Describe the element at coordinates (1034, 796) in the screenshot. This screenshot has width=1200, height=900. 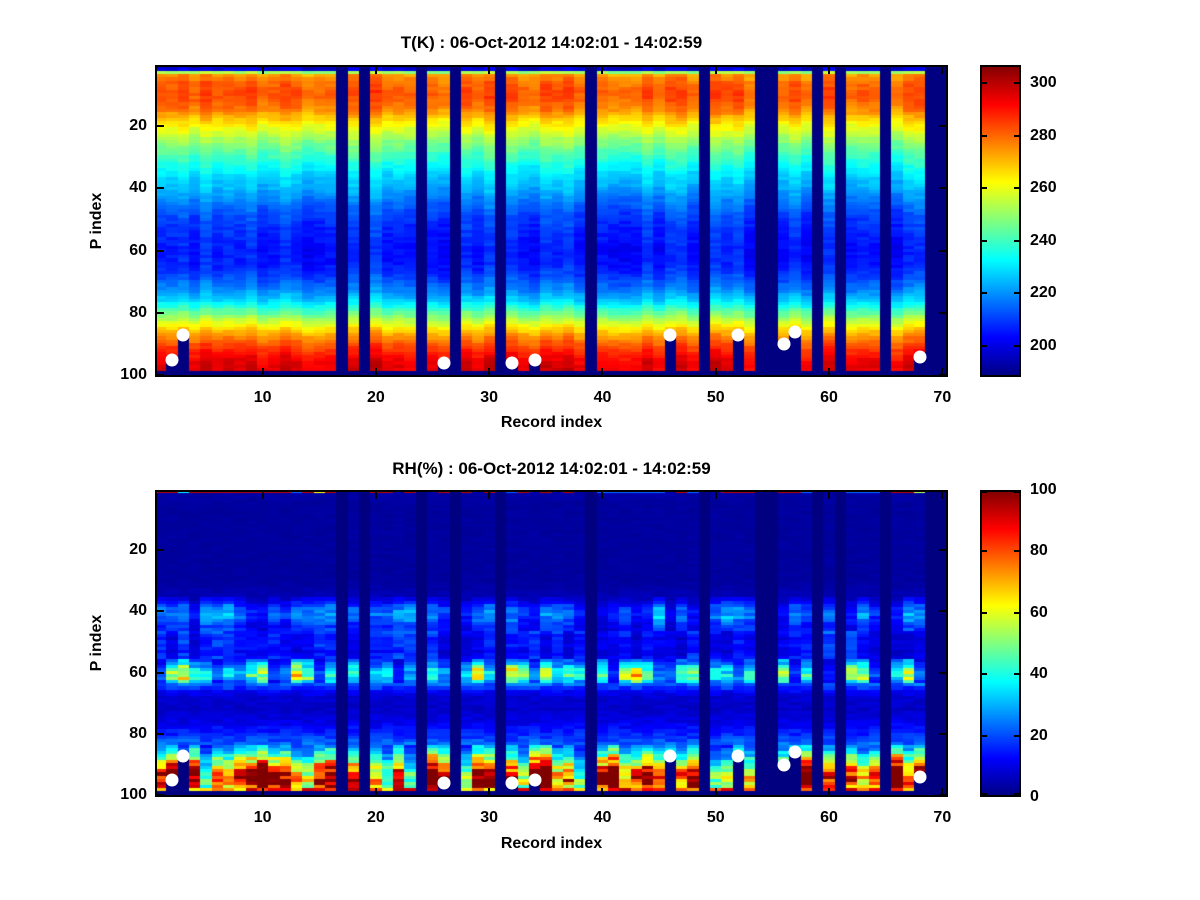
I see `colorbar-tick-label: 0` at that location.